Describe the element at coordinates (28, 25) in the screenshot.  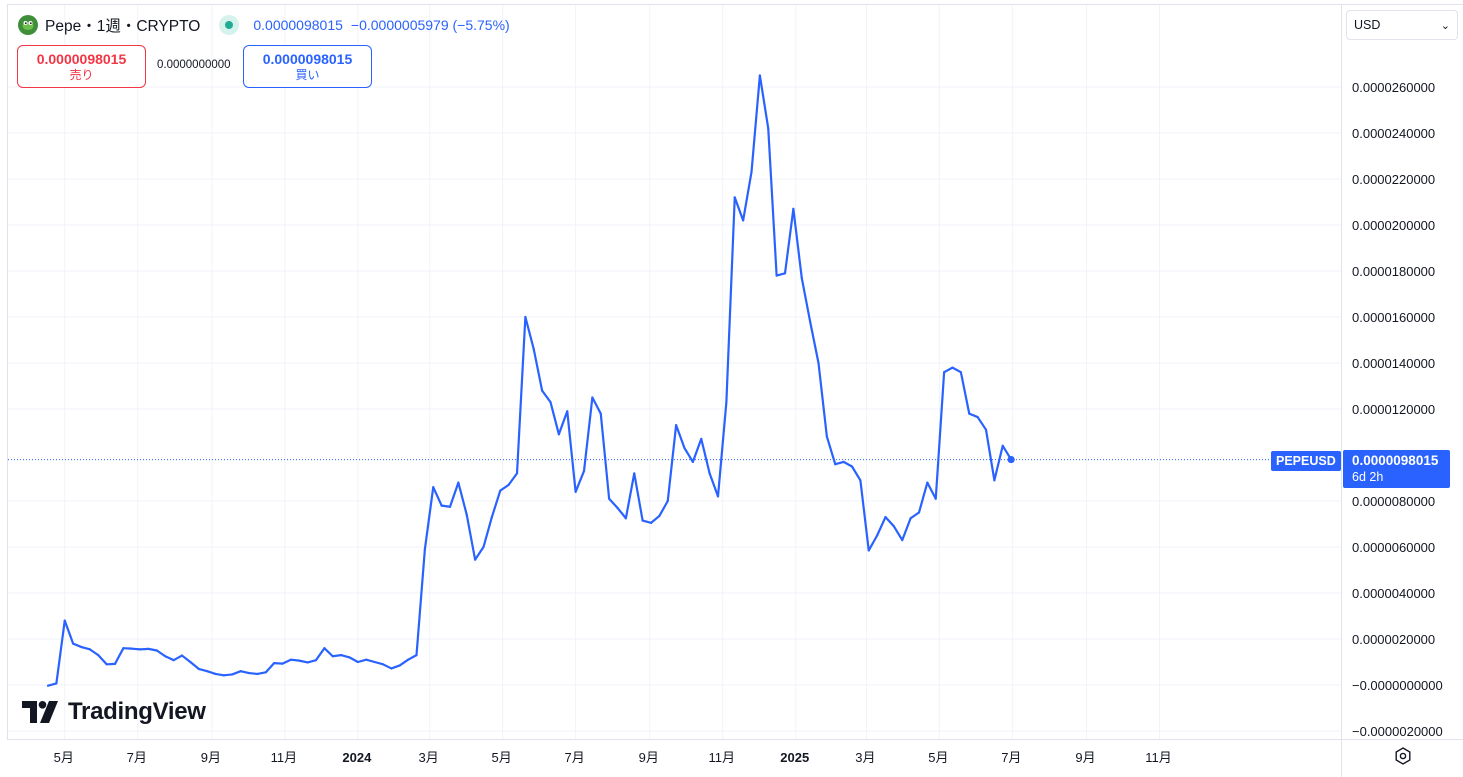
I see `frog-logo-icon` at that location.